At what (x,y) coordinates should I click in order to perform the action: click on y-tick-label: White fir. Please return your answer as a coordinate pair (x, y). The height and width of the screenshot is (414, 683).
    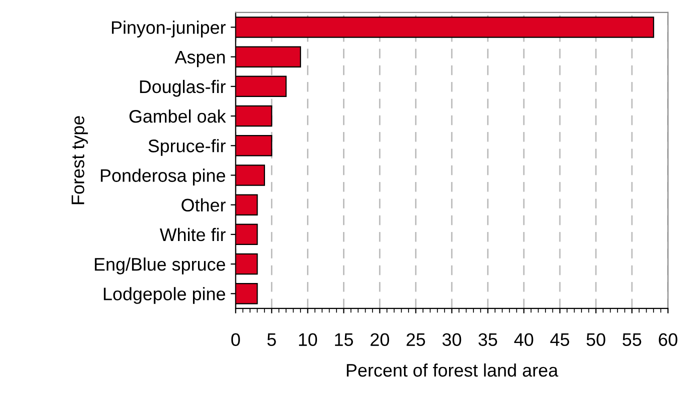
    Looking at the image, I should click on (193, 235).